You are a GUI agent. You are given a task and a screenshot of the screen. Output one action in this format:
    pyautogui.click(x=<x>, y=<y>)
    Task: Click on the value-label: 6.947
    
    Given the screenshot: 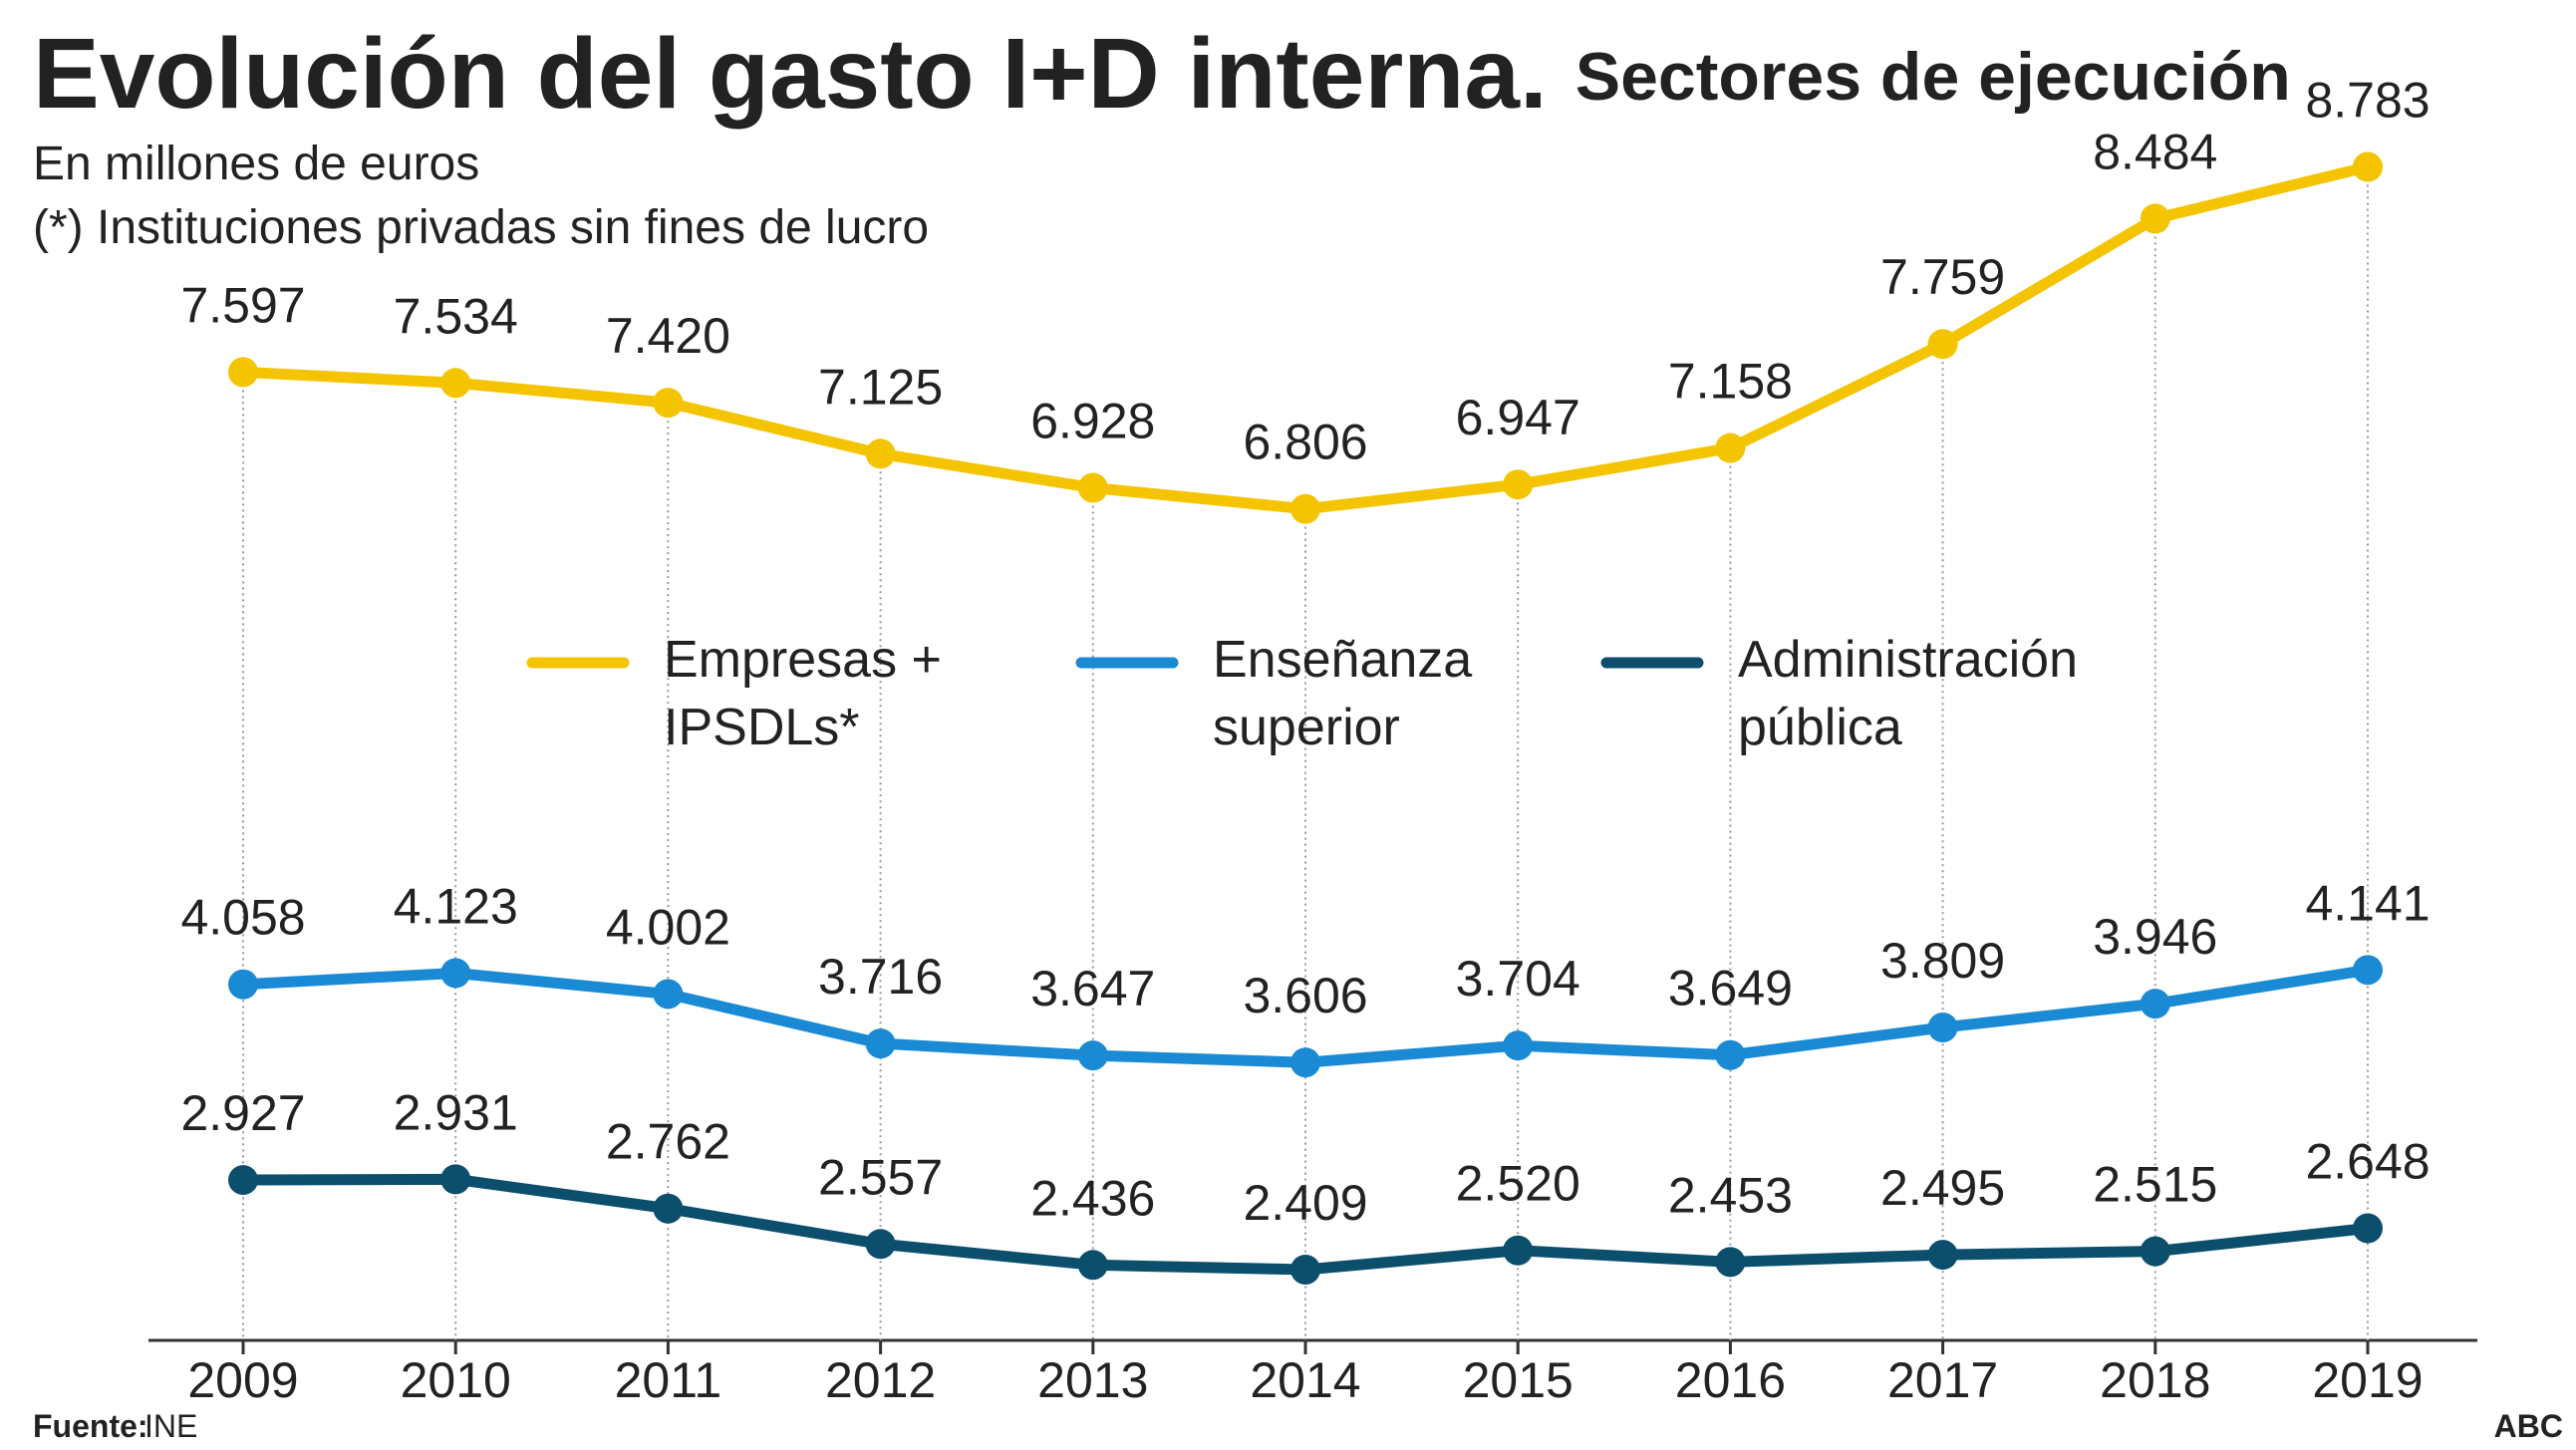 What is the action you would take?
    pyautogui.click(x=1518, y=417)
    